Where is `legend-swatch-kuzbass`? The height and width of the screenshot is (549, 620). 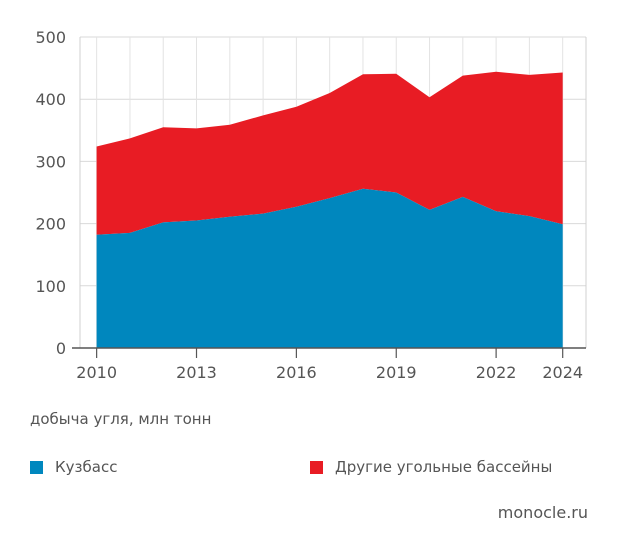
legend-swatch-kuzbass is located at coordinates (36, 467).